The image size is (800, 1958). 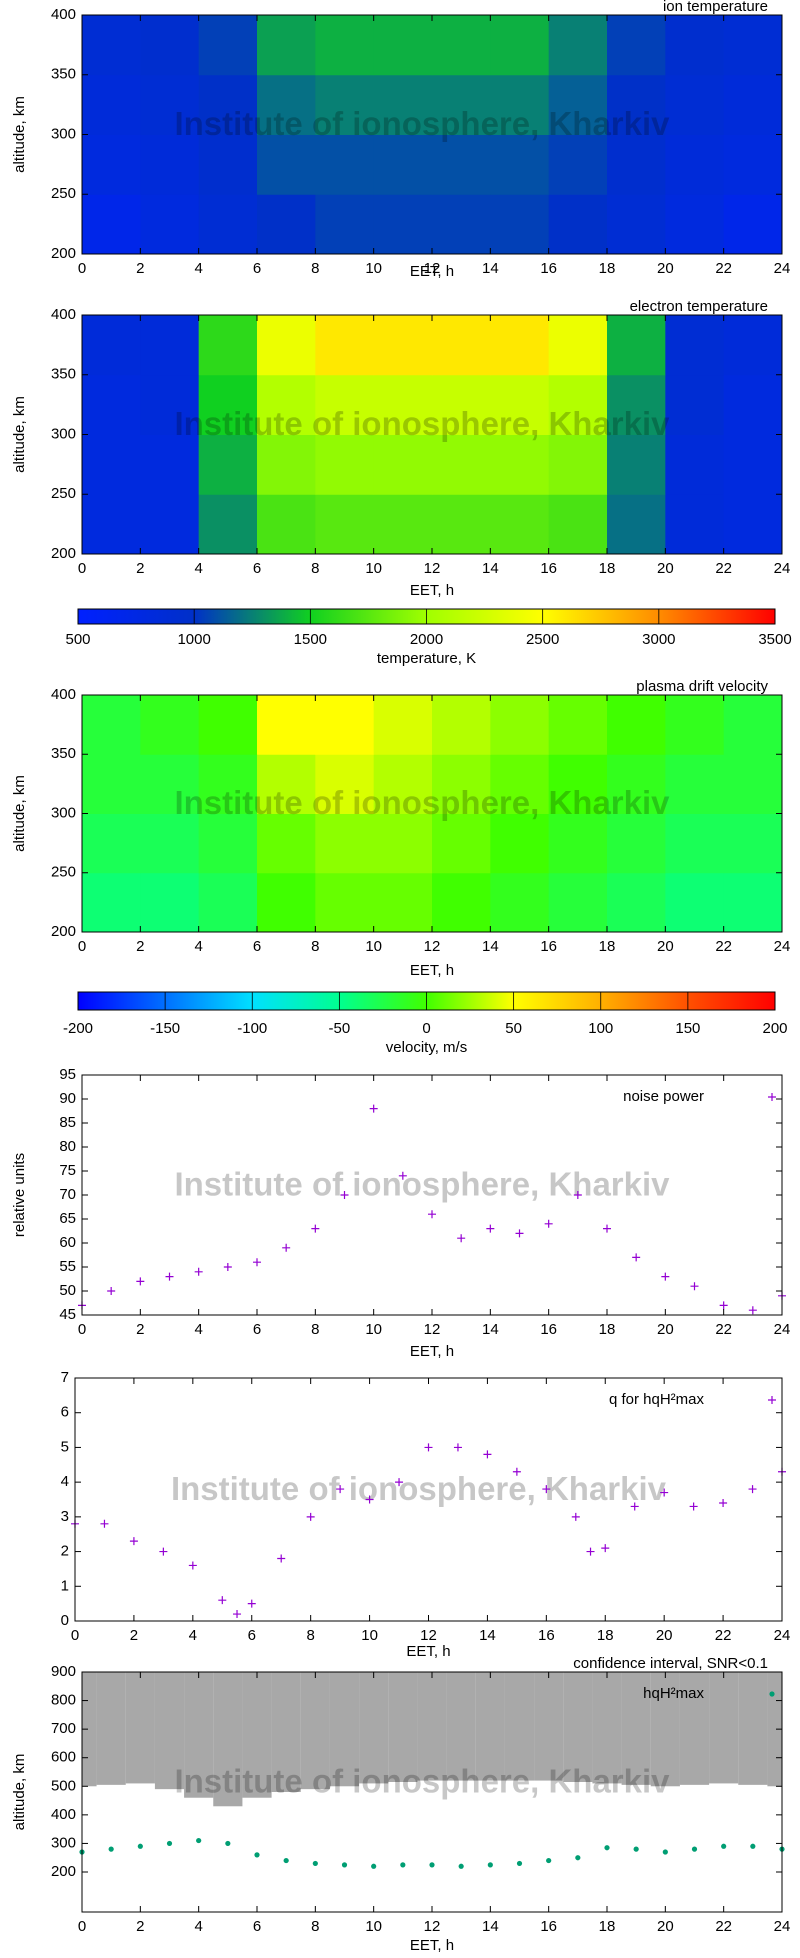 What do you see at coordinates (432, 1195) in the screenshot?
I see `plot-frame` at bounding box center [432, 1195].